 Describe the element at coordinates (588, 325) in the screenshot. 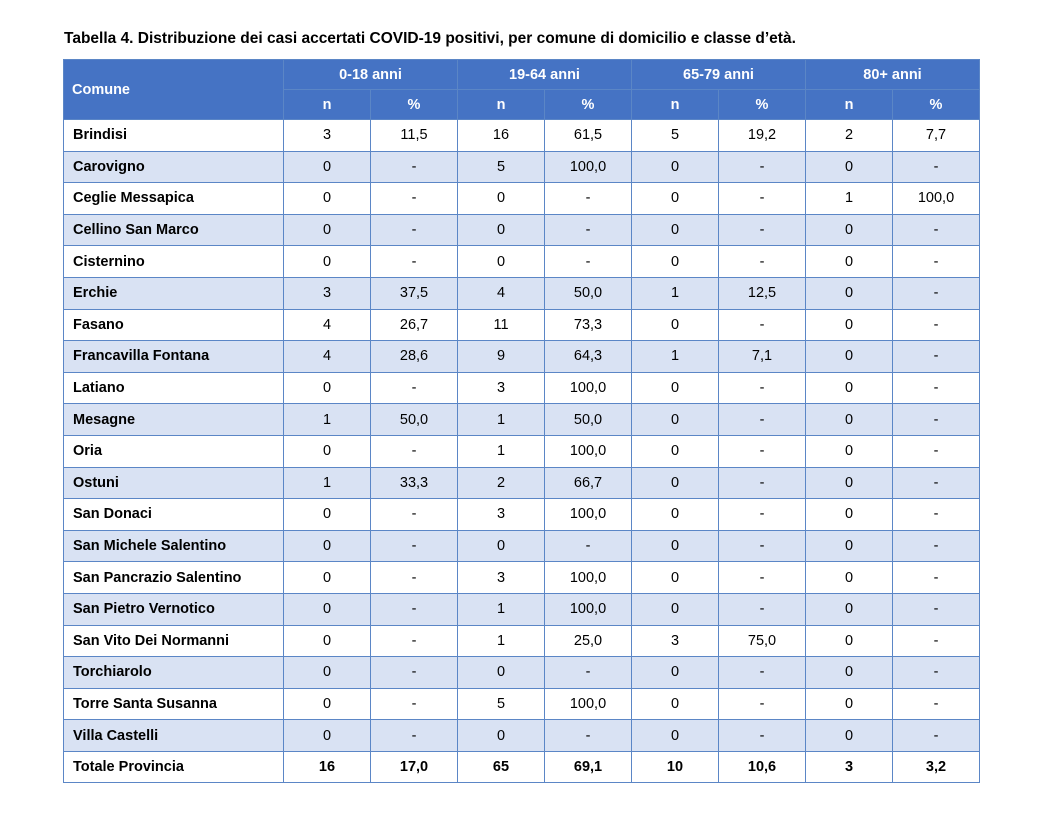

I see `percent-cell: 73,3` at that location.